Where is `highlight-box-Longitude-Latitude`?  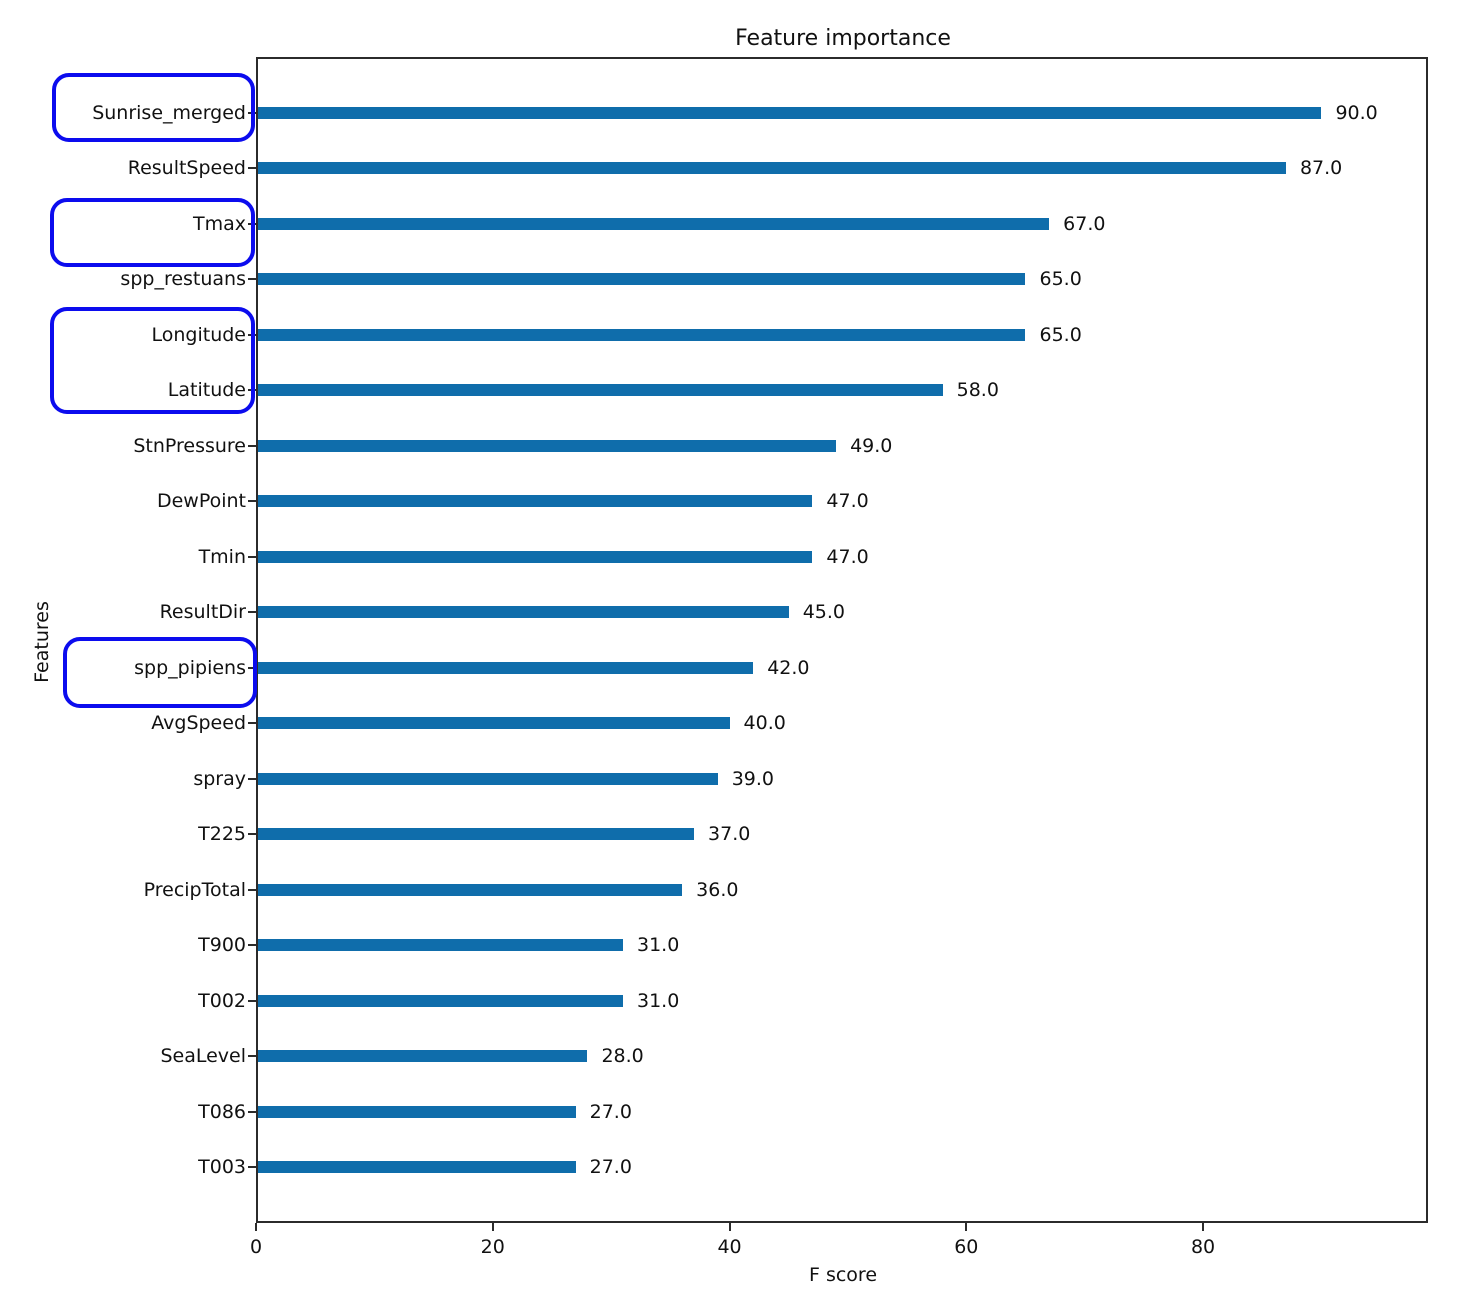 highlight-box-Longitude-Latitude is located at coordinates (152, 360).